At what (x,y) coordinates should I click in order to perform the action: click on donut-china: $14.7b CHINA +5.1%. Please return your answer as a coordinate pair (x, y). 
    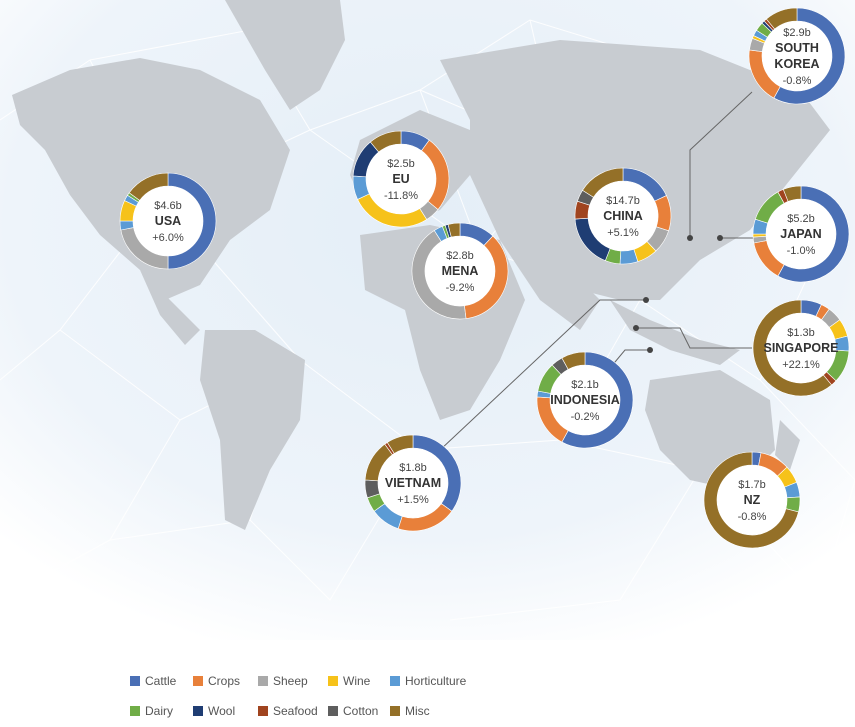
    Looking at the image, I should click on (623, 216).